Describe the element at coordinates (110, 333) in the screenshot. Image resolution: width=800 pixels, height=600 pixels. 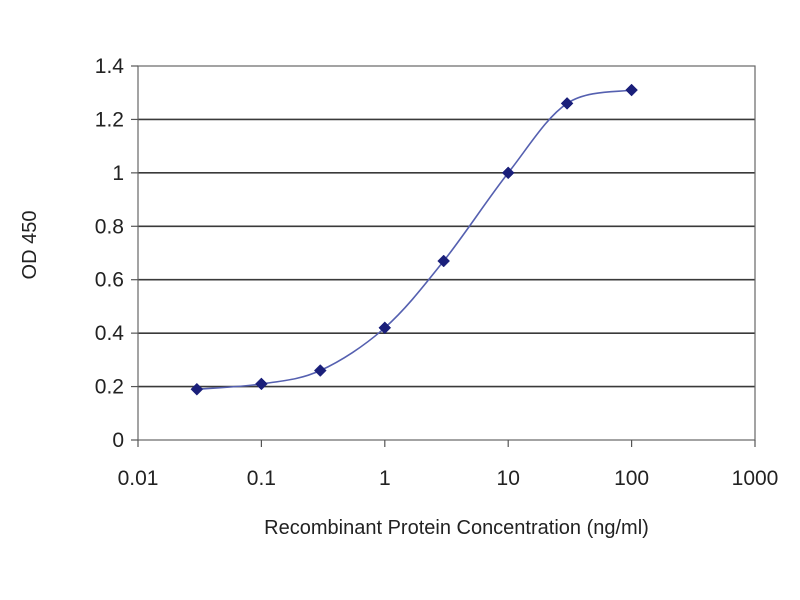
I see `y-tick-label: 0.4` at that location.